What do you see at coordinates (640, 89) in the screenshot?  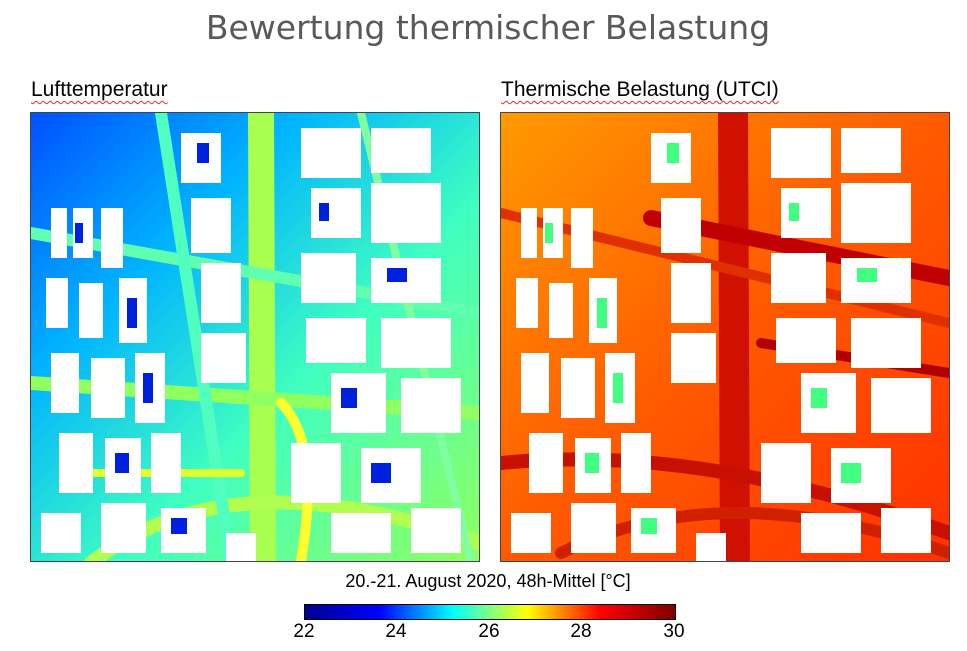 I see `panel-title-utci: Thermische Belastung (UTCI)` at bounding box center [640, 89].